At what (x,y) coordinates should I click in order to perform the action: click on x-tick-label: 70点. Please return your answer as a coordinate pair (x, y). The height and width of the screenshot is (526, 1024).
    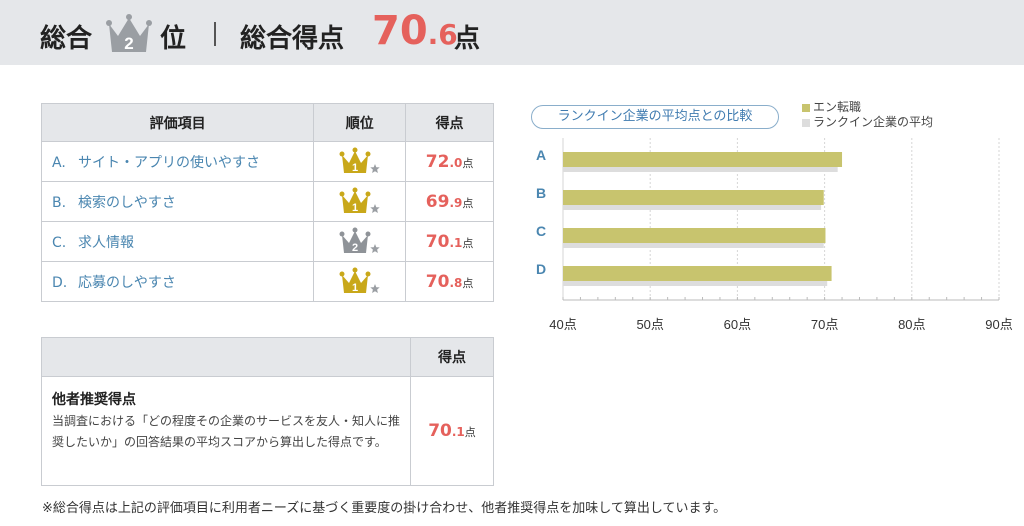
    Looking at the image, I should click on (824, 324).